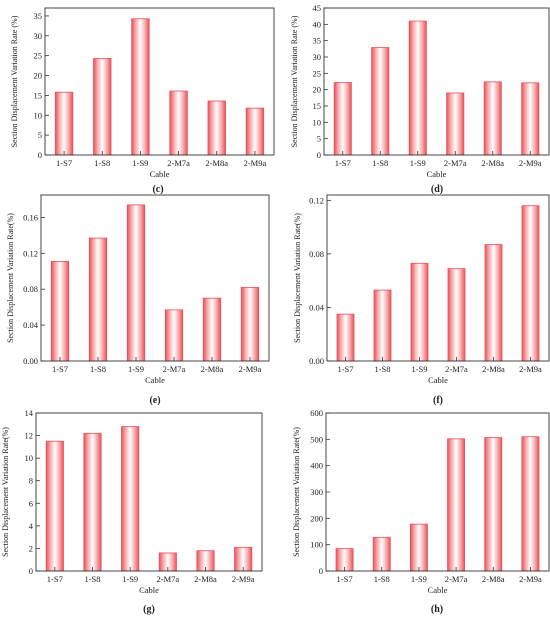  I want to click on panel-label: (g), so click(149, 609).